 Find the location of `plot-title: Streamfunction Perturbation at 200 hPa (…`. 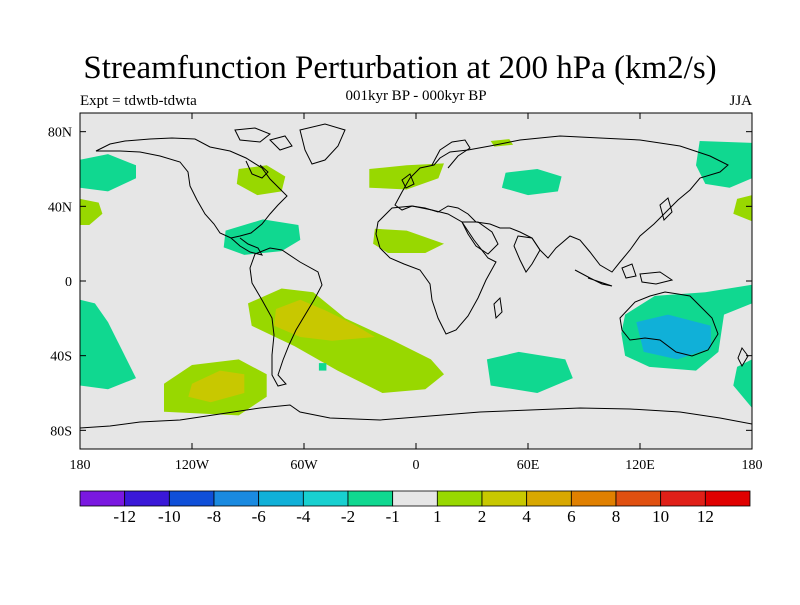

plot-title: Streamfunction Perturbation at 200 hPa (… is located at coordinates (400, 68).